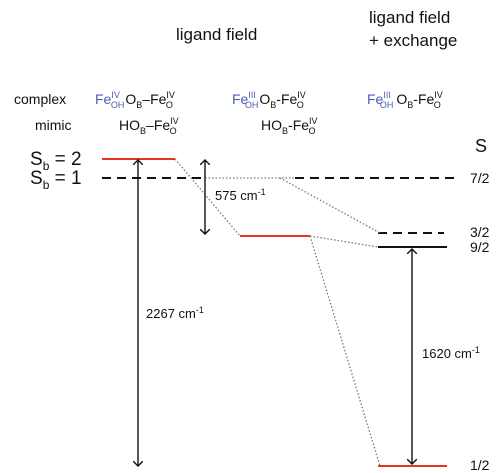  What do you see at coordinates (480, 465) in the screenshot?
I see `spin-label-1-2: 1/2` at bounding box center [480, 465].